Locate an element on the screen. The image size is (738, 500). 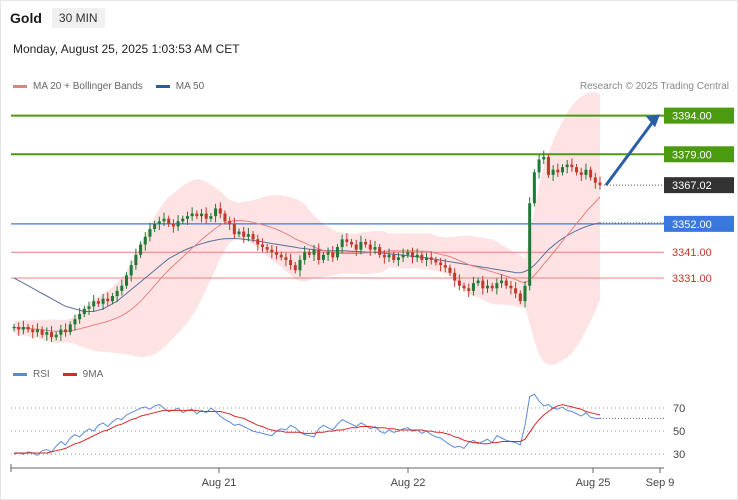
rsi-swatch is located at coordinates (20, 374).